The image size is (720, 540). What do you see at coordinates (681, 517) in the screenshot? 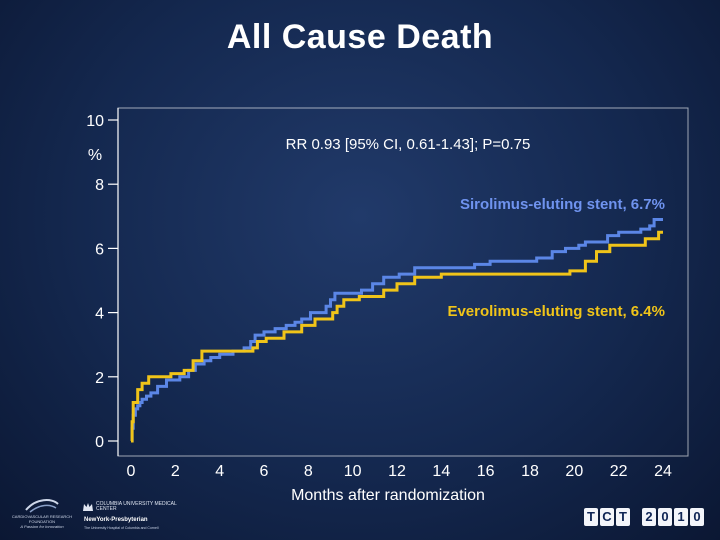
I see `tct-letter: 1` at bounding box center [681, 517].